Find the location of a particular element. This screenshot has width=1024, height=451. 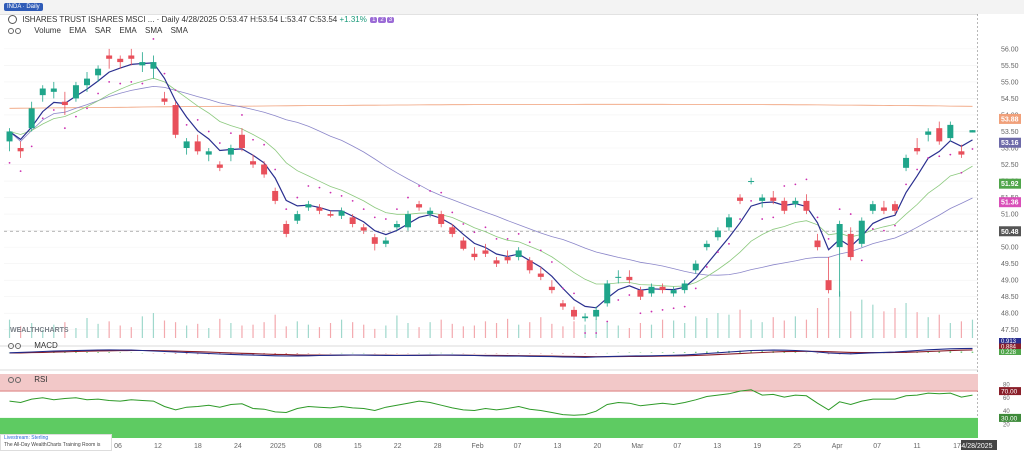

study-sma-2: SMA is located at coordinates (179, 30).